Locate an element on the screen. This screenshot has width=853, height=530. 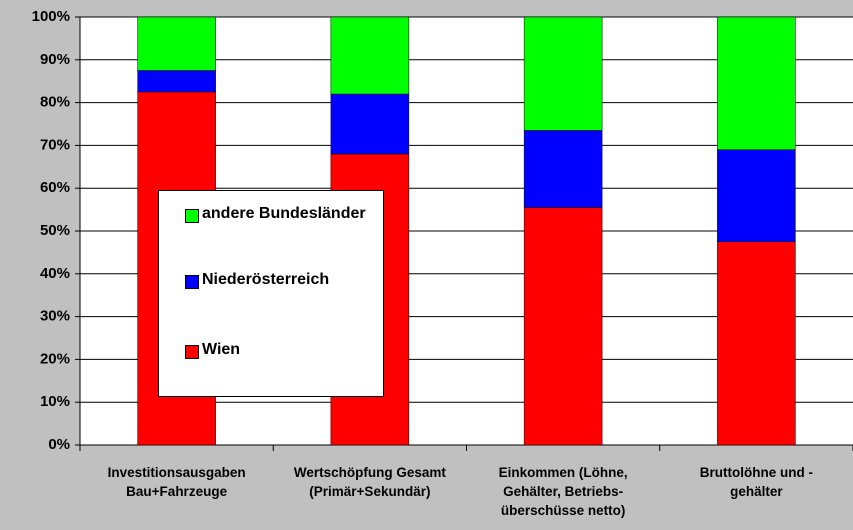
legend-label: andere Bundesländer is located at coordinates (284, 213).